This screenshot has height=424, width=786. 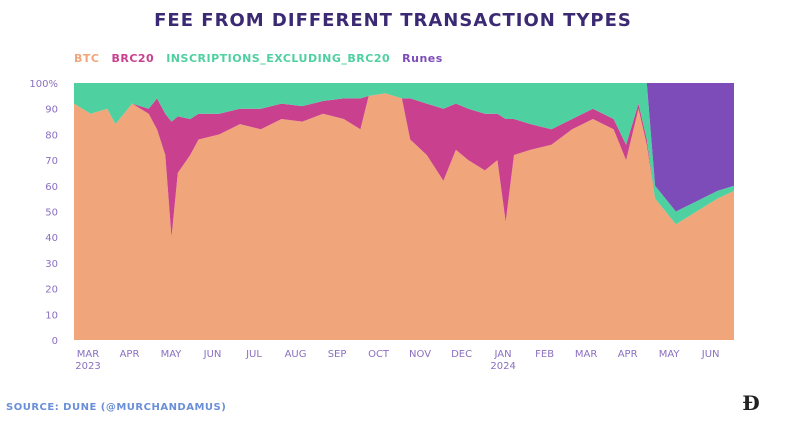 What do you see at coordinates (51, 213) in the screenshot?
I see `y-tick-label: 50` at bounding box center [51, 213].